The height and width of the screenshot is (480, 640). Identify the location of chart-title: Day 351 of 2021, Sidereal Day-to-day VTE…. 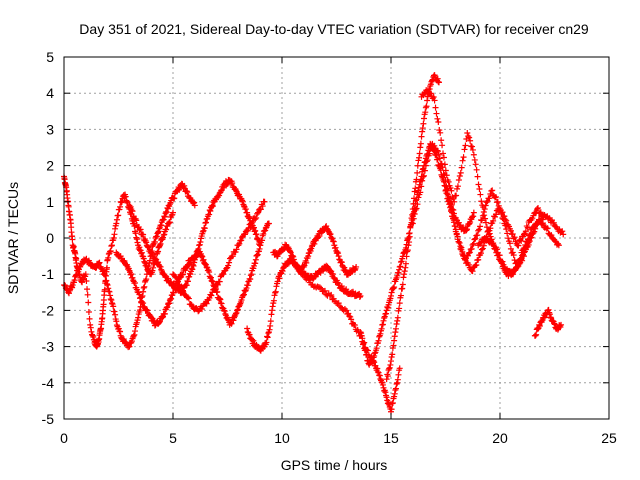
(334, 29).